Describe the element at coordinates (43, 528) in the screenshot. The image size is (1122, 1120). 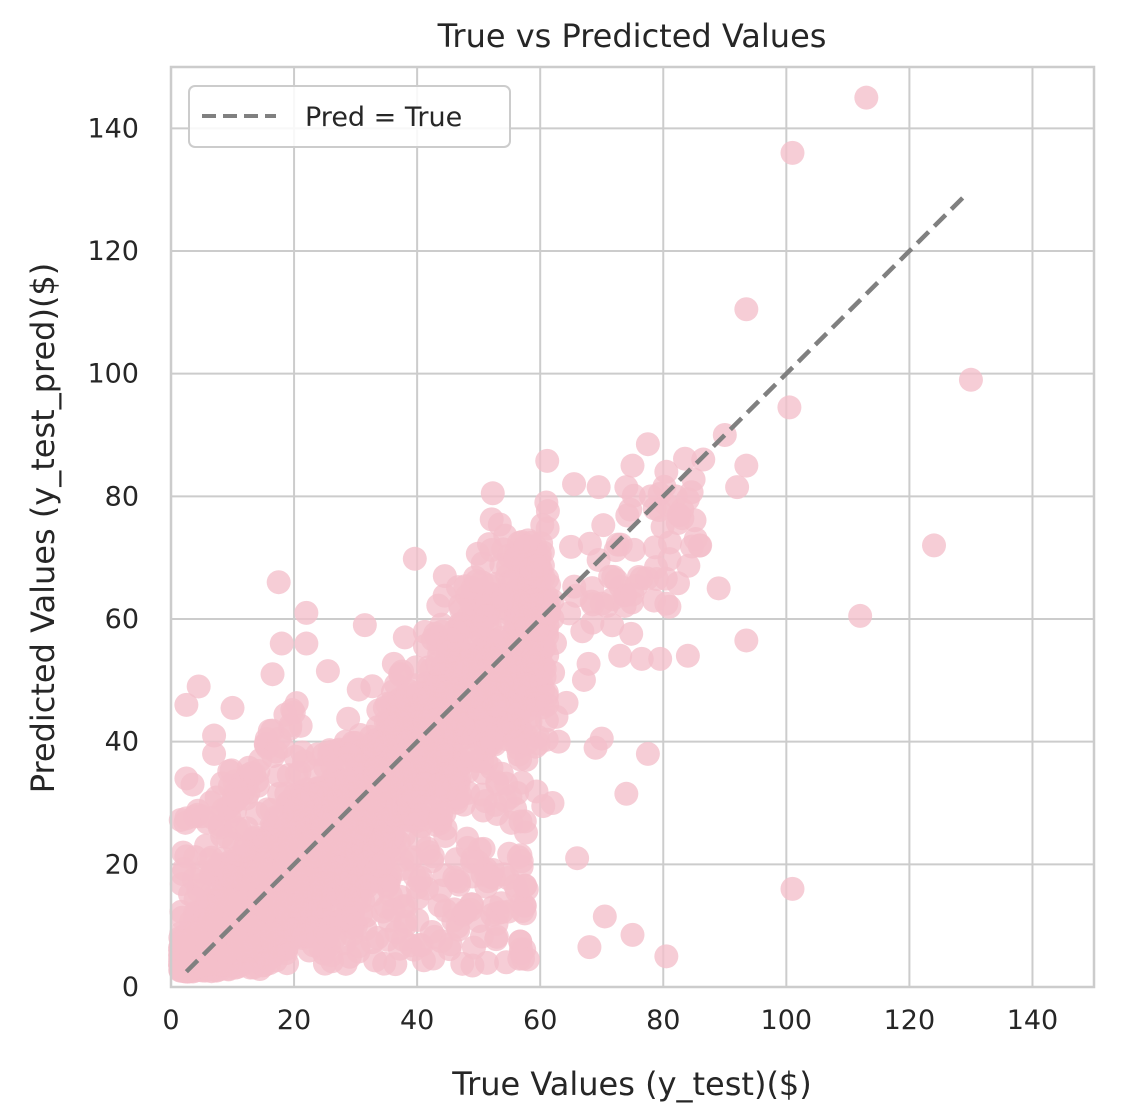
I see `y-axis-title: Predicted Values (y_test_pred)($)` at that location.